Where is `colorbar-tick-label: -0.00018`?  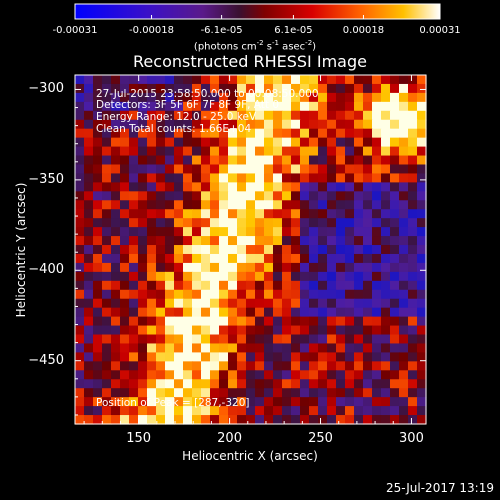
colorbar-tick-label: -0.00018 is located at coordinates (152, 30).